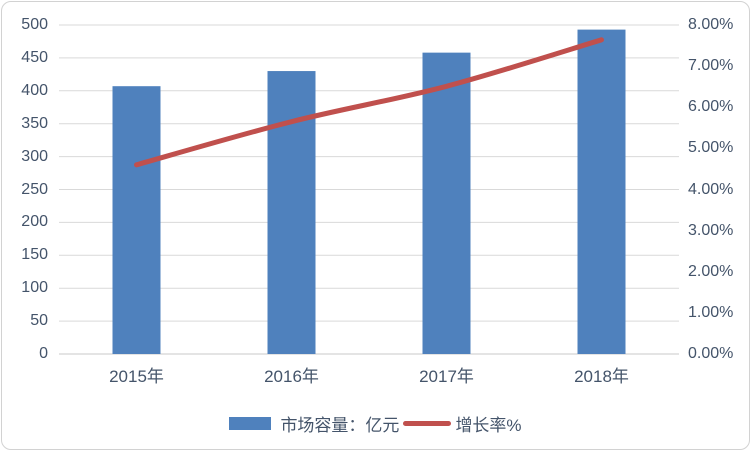 The width and height of the screenshot is (752, 452). I want to click on legend-line-swatch-icon, so click(427, 423).